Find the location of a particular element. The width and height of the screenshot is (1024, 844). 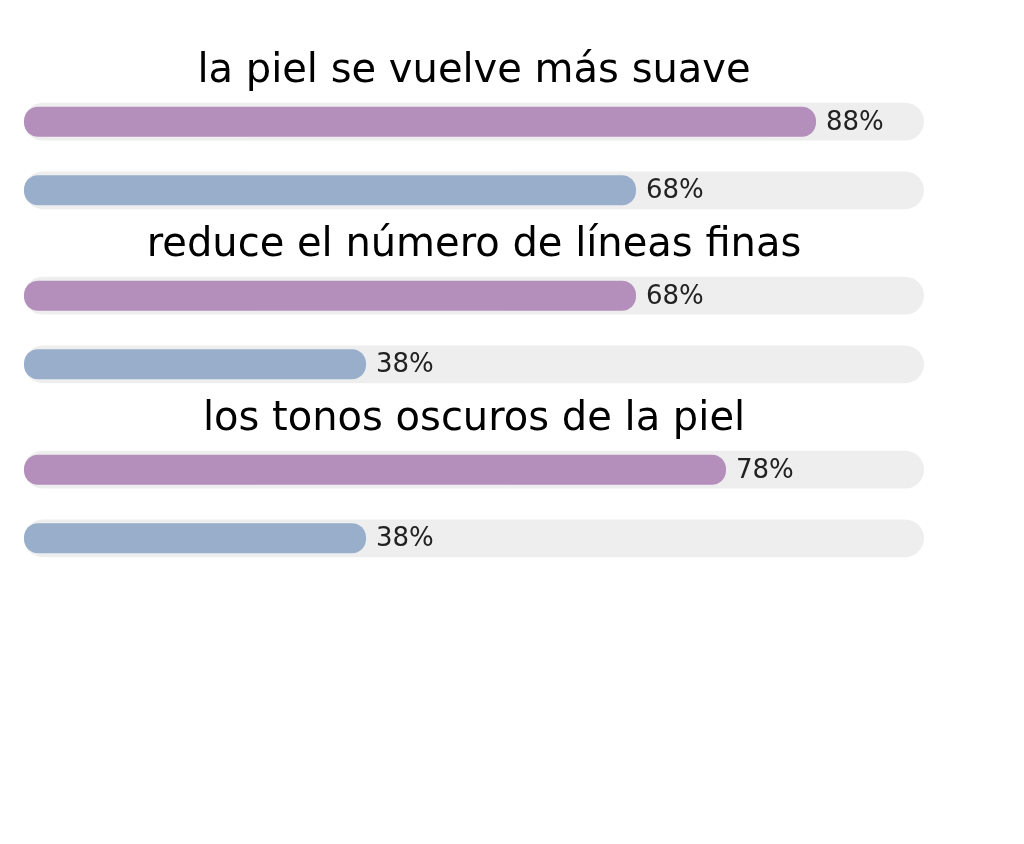

data-label: 78% is located at coordinates (765, 468).